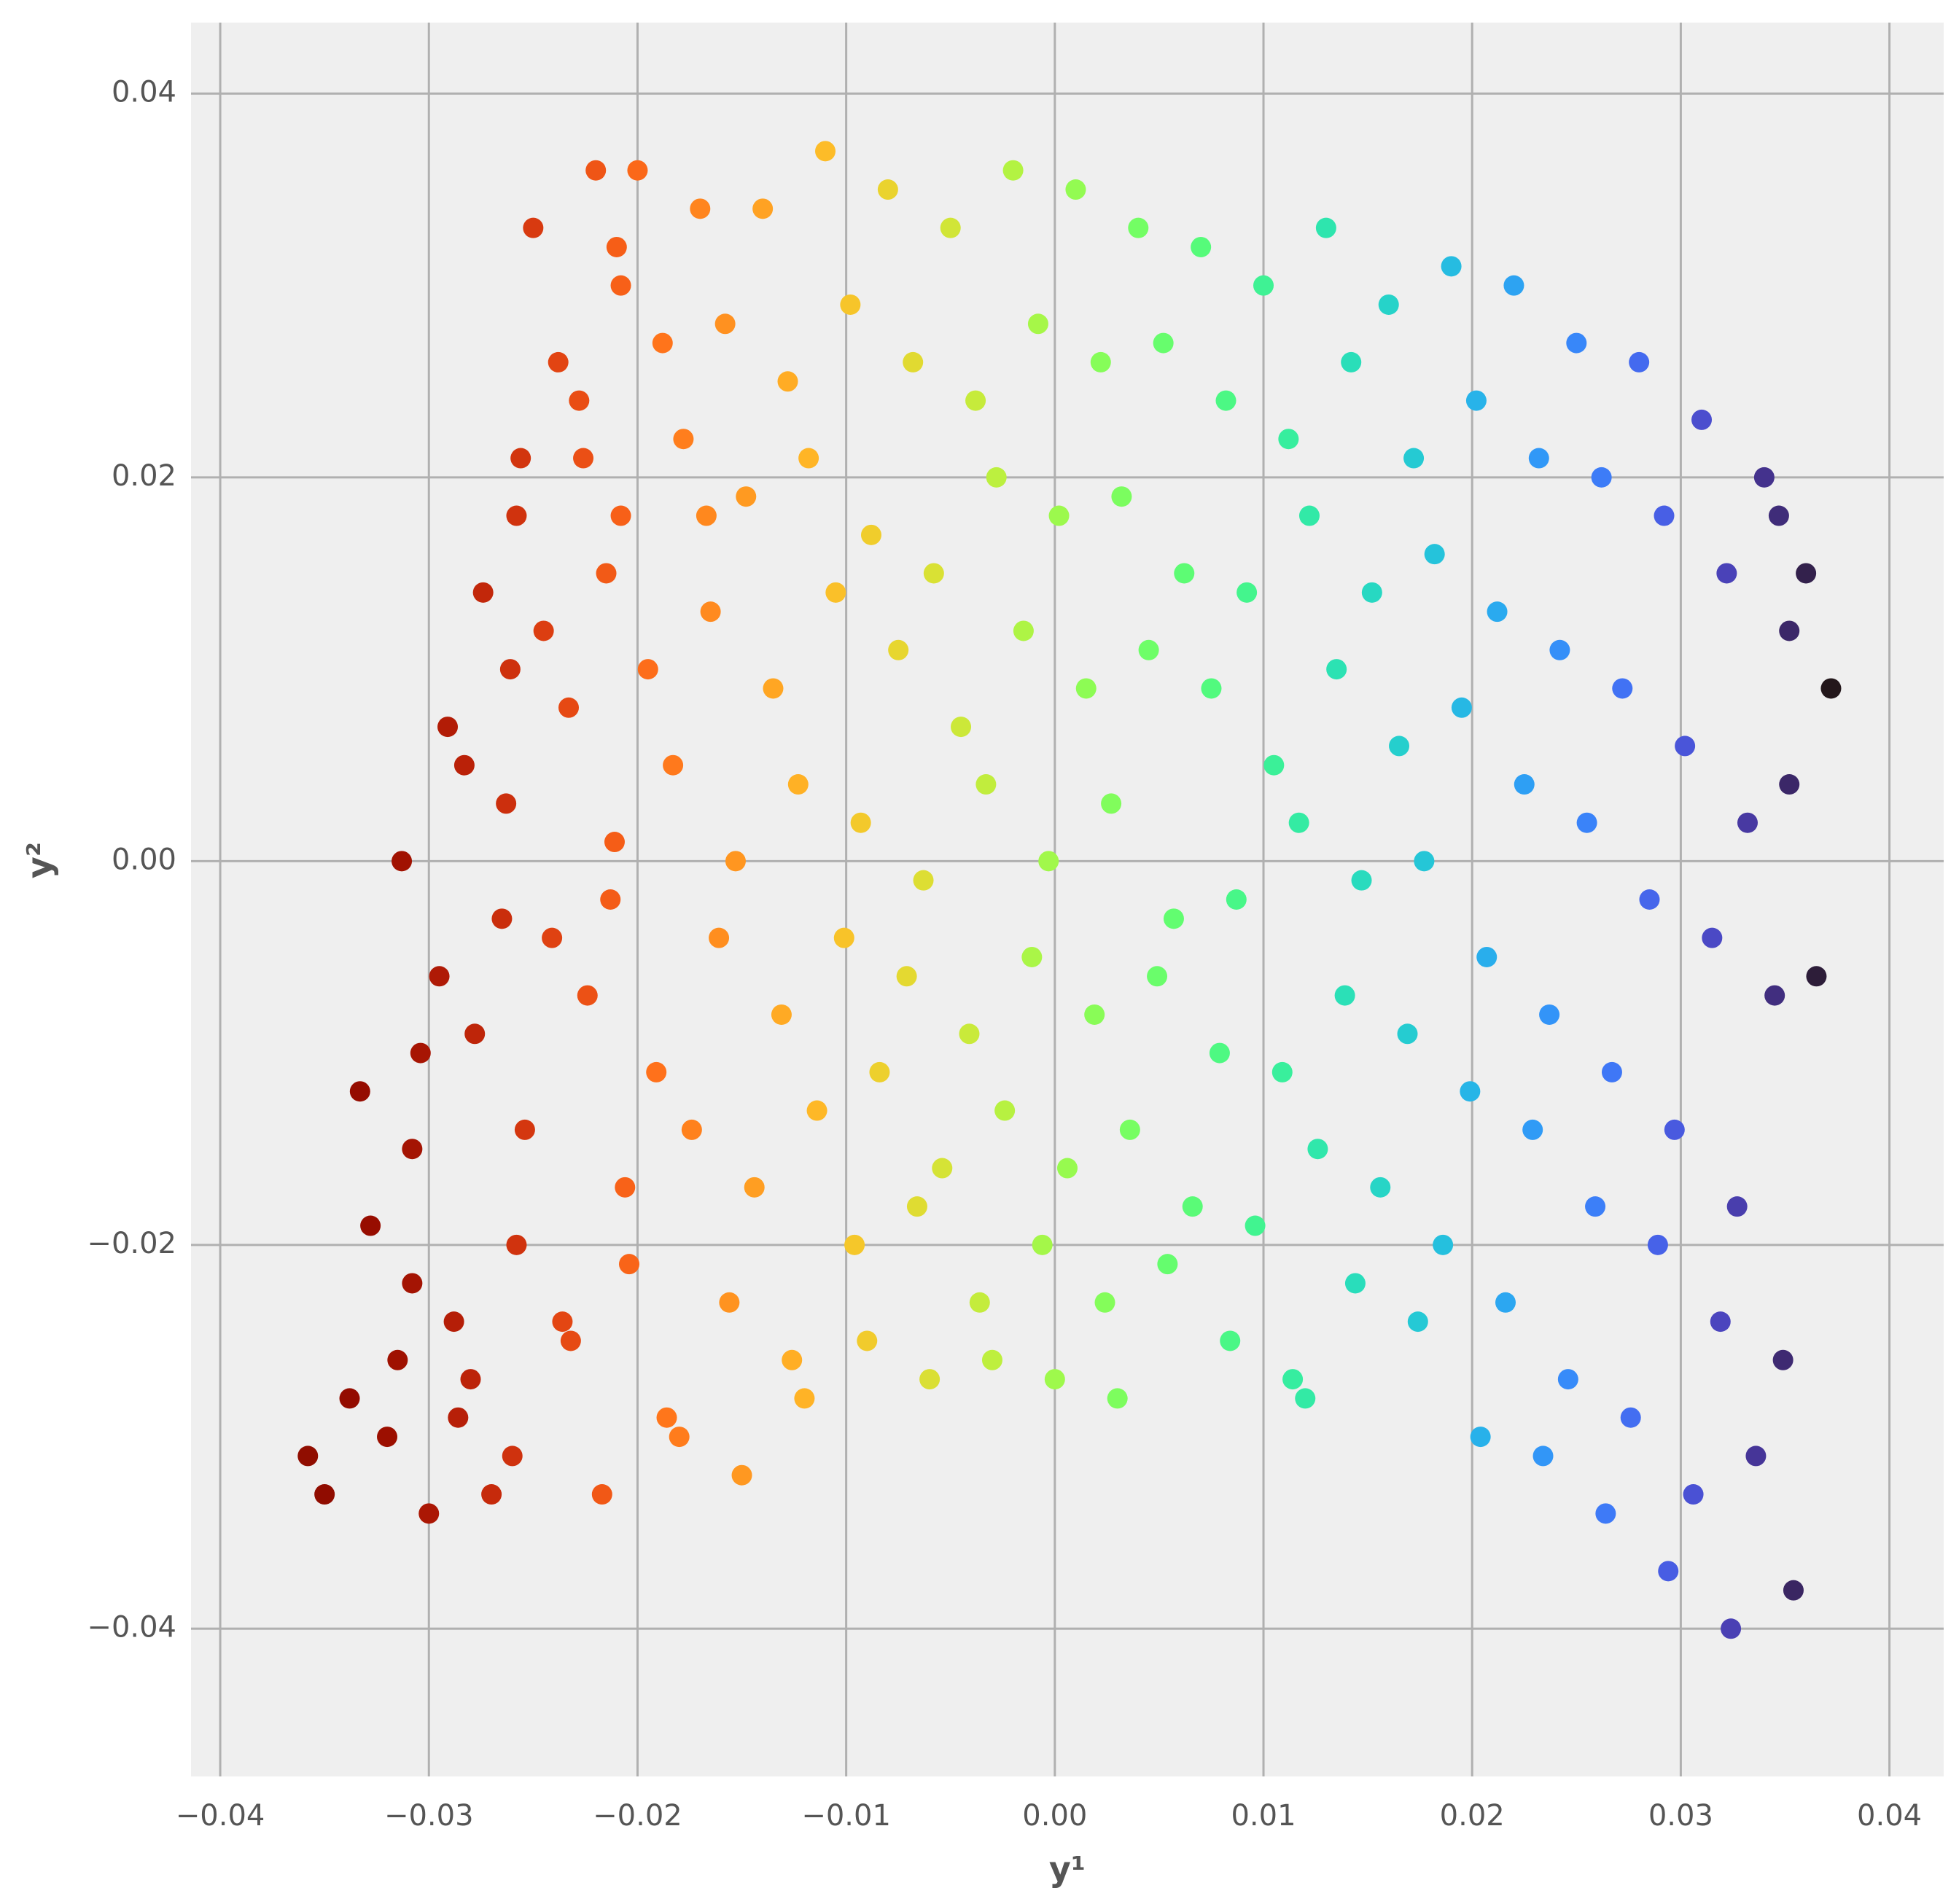 The height and width of the screenshot is (1904, 1959). Describe the element at coordinates (131, 1627) in the screenshot. I see `y-tick-label: −0.04` at that location.